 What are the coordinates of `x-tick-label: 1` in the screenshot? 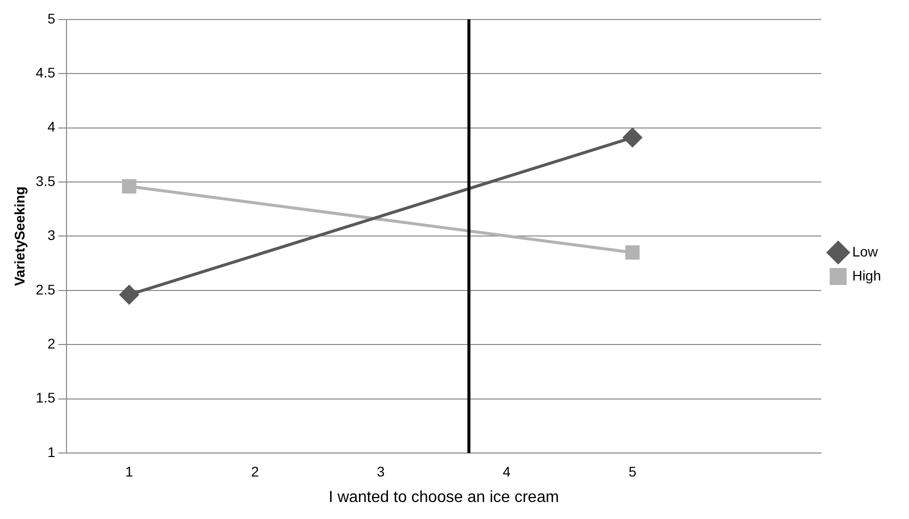 It's located at (129, 471).